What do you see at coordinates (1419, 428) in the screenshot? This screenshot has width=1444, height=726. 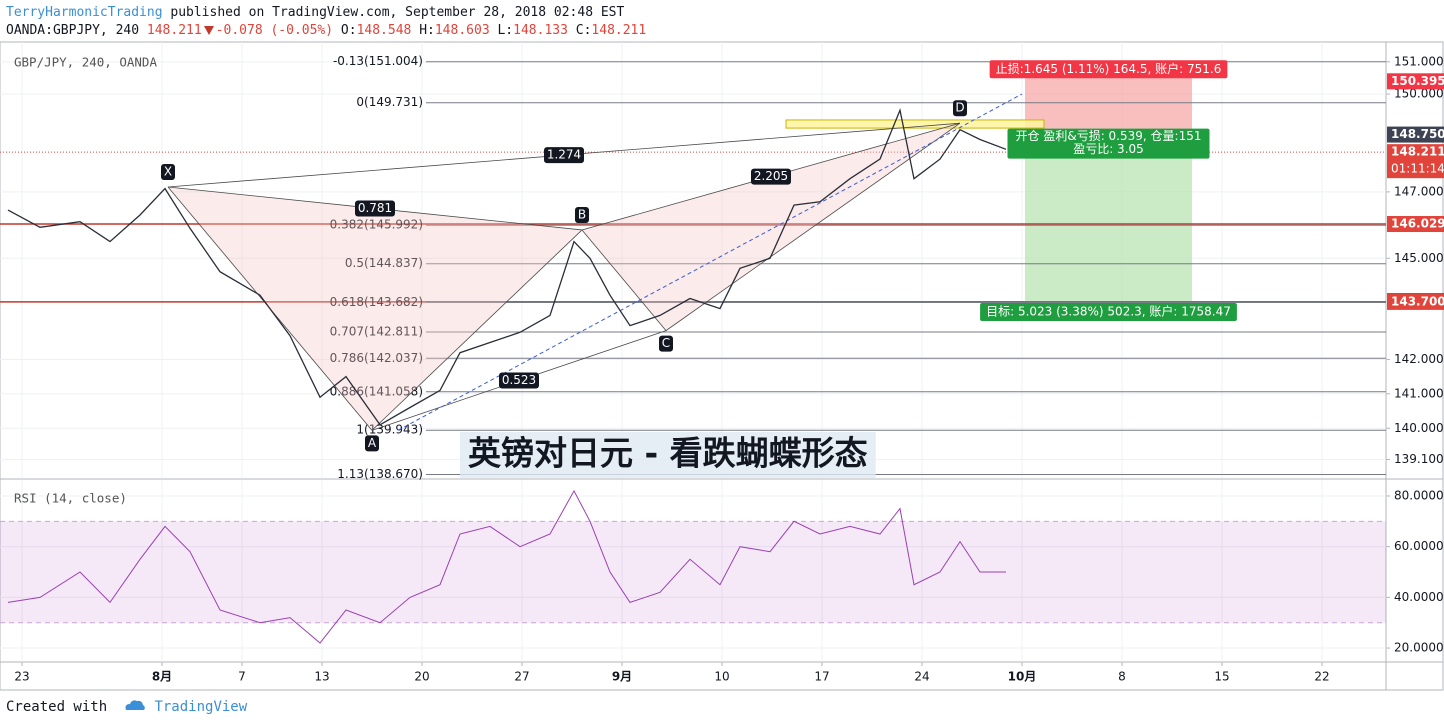 I see `y-tick-label: 140.000` at bounding box center [1419, 428].